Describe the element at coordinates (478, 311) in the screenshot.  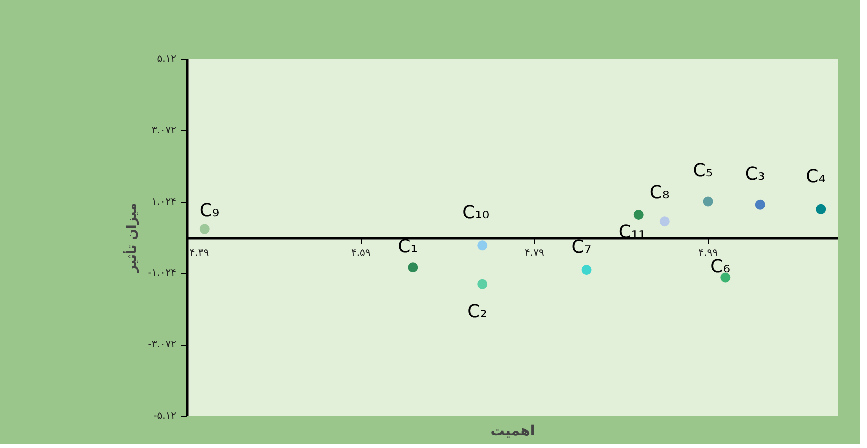
I see `series-label: C₂` at that location.